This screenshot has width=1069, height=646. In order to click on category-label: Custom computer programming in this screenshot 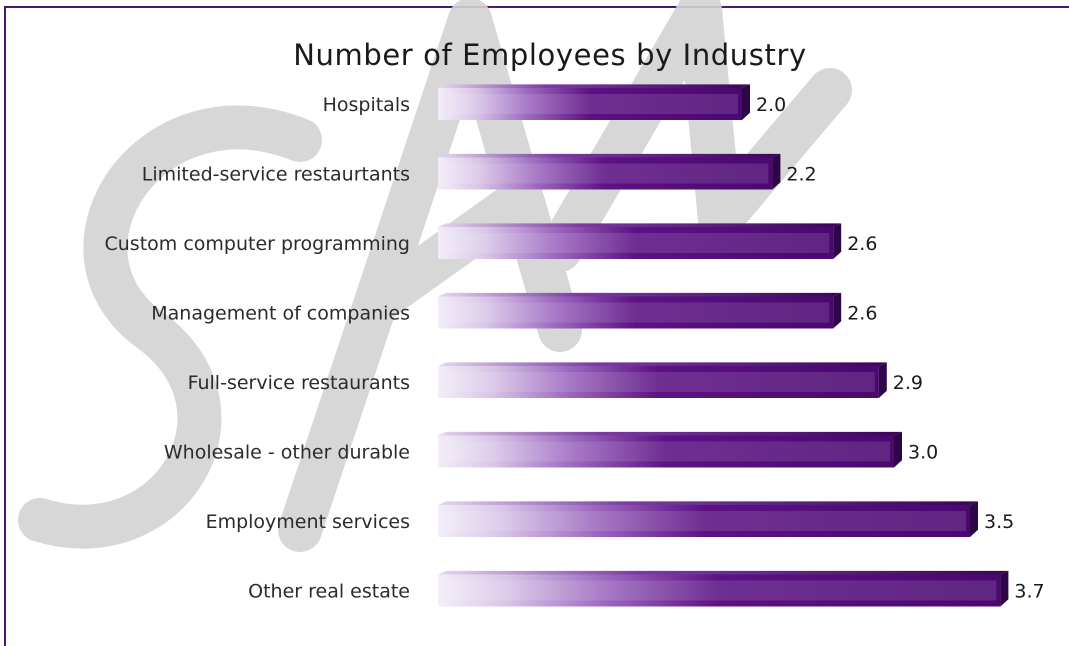, I will do `click(258, 244)`.